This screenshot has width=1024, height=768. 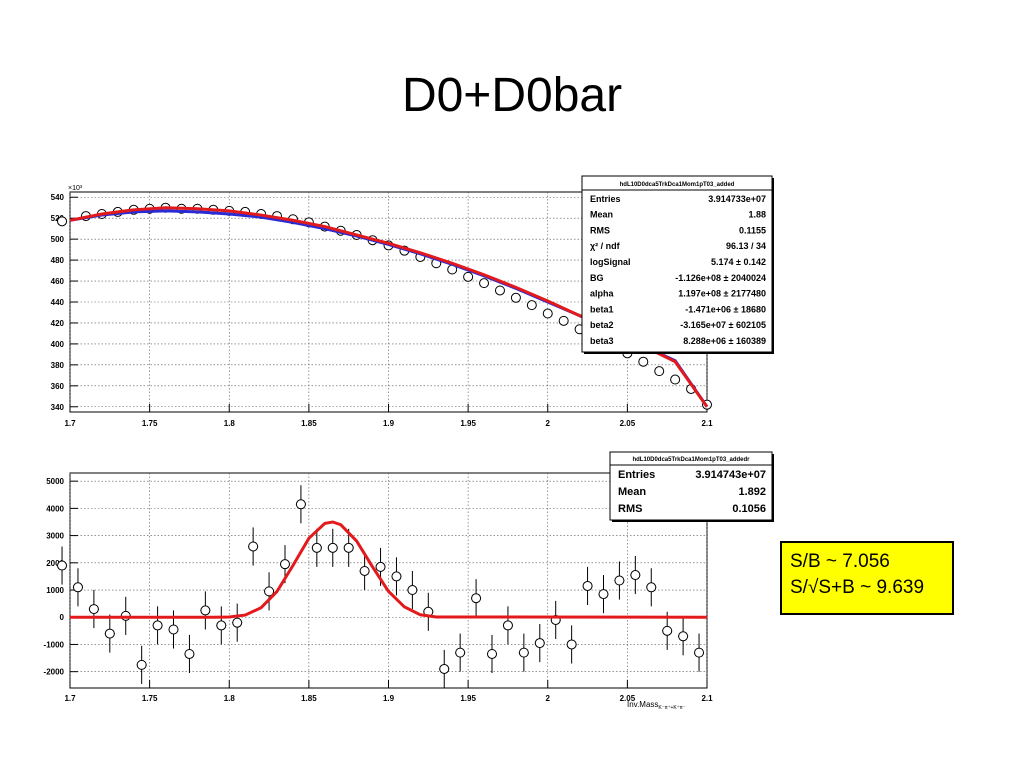 What do you see at coordinates (602, 309) in the screenshot?
I see `stats-row-name: beta1` at bounding box center [602, 309].